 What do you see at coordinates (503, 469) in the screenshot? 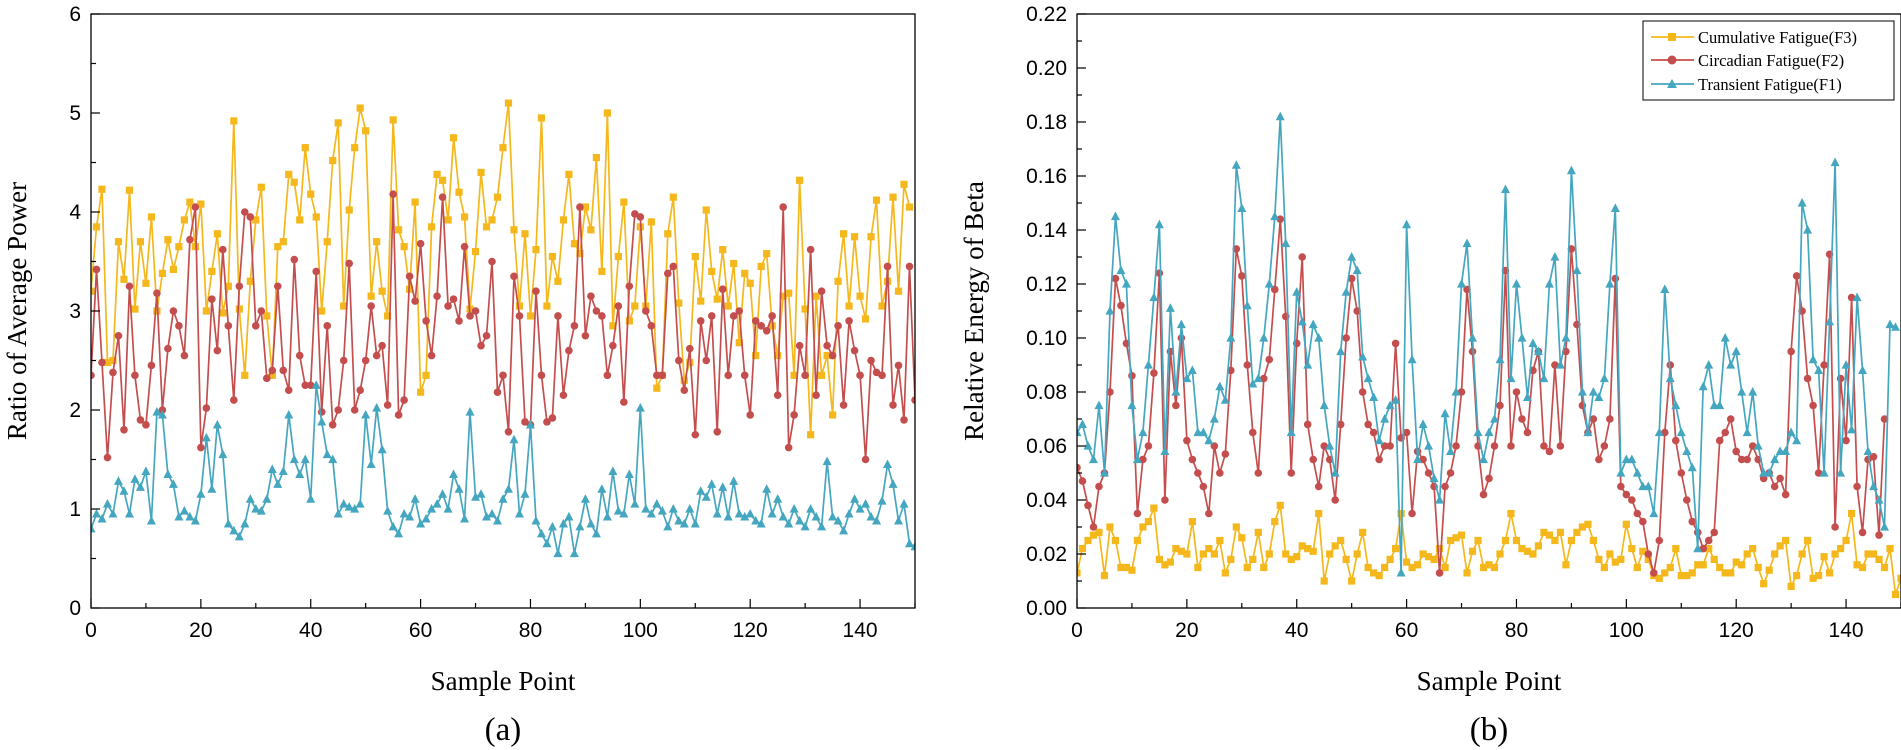
I see `panel-a-series-f1-line` at bounding box center [503, 469].